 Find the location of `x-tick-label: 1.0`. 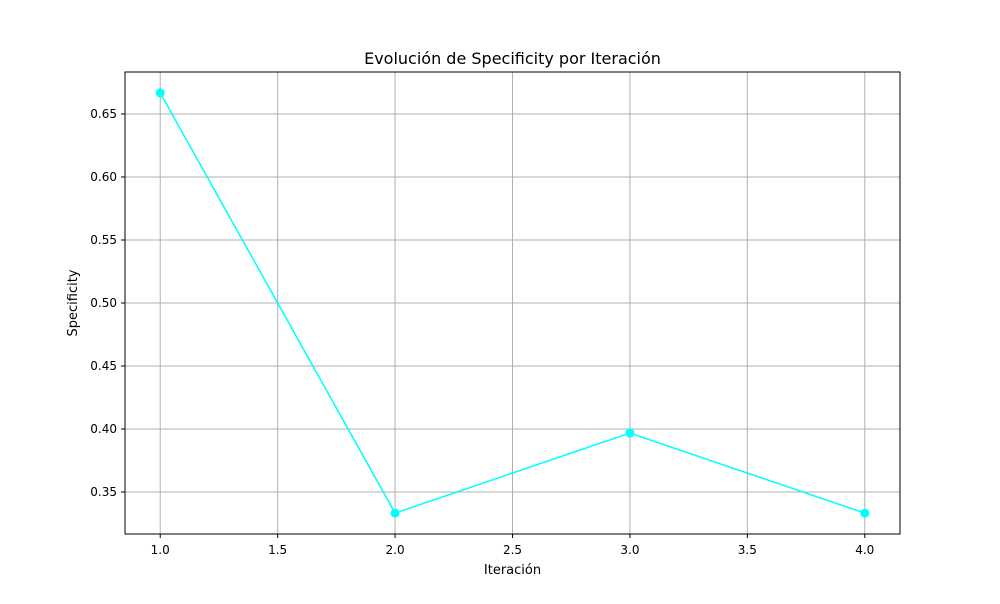

x-tick-label: 1.0 is located at coordinates (160, 550).